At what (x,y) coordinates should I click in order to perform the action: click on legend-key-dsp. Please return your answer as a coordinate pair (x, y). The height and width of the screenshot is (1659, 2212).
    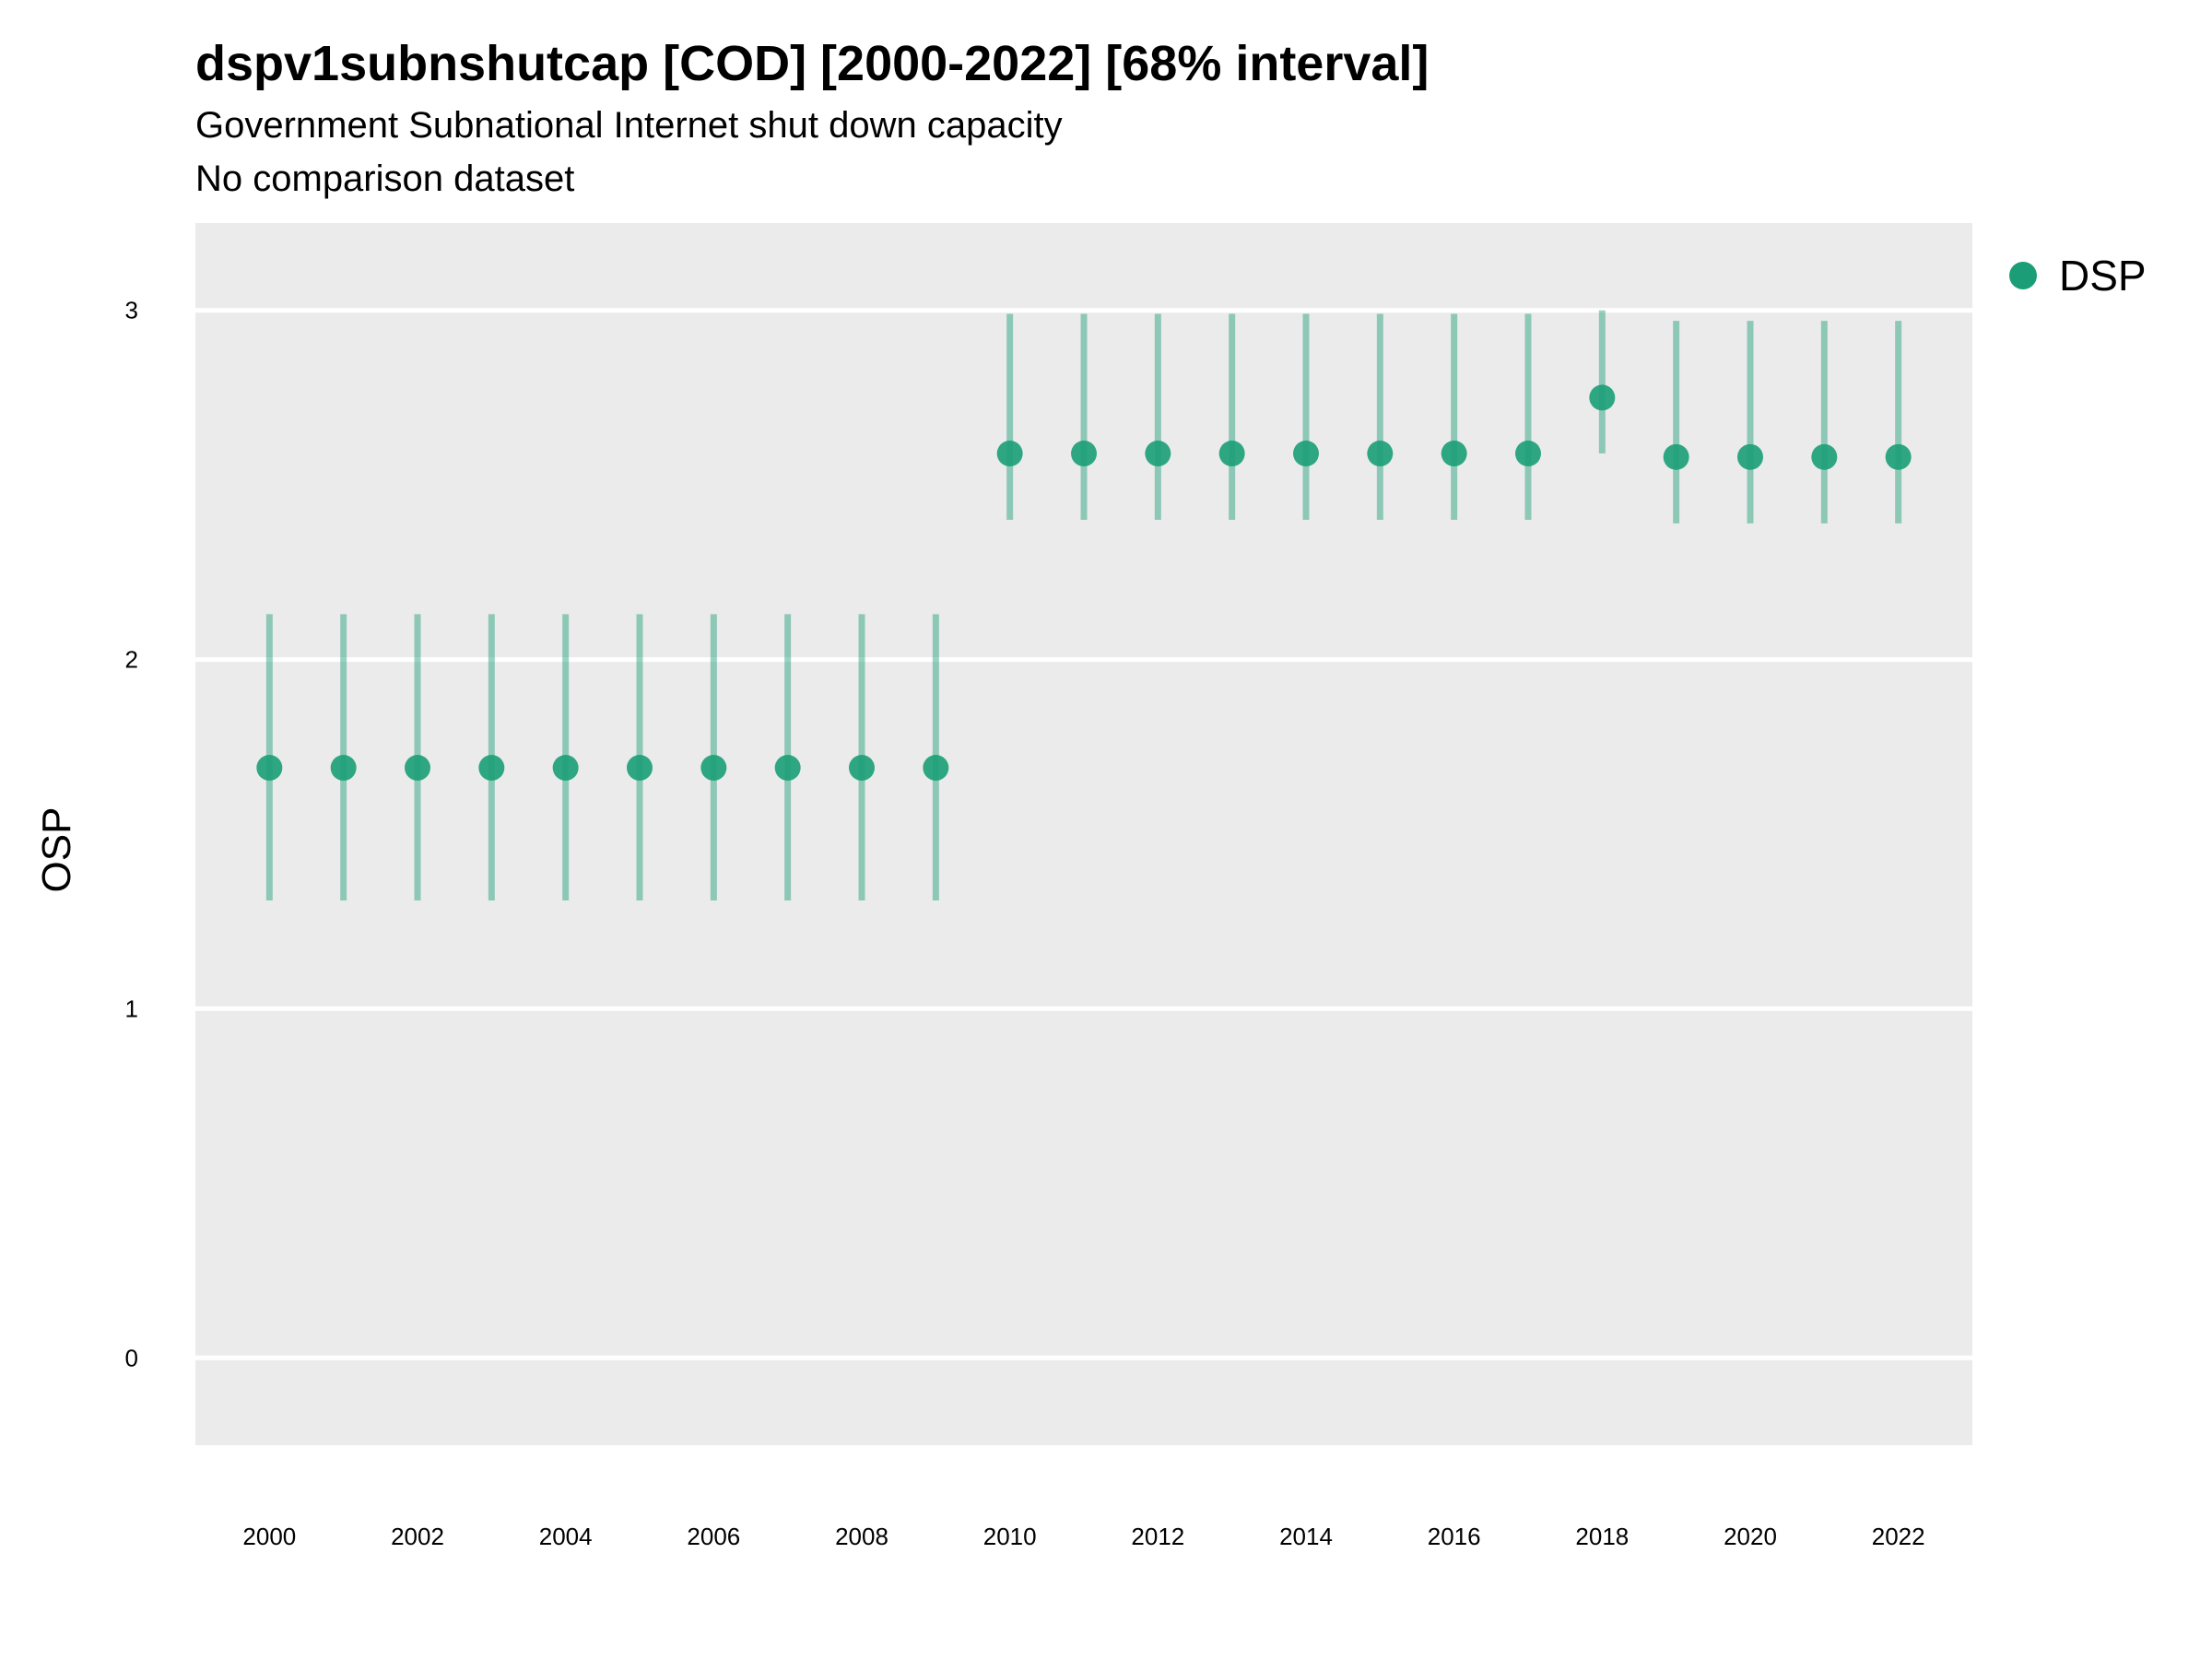
    Looking at the image, I should click on (2023, 275).